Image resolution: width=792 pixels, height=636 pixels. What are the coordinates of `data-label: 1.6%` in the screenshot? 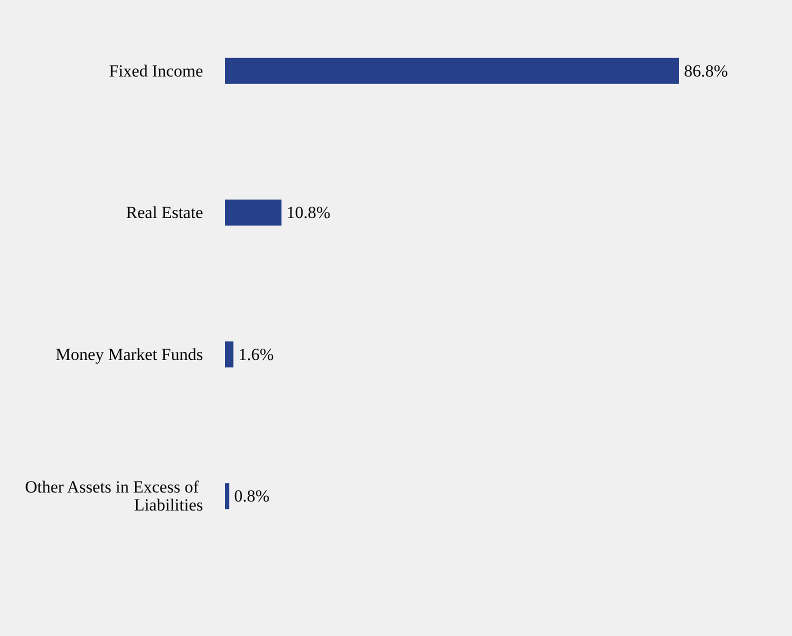 It's located at (256, 354).